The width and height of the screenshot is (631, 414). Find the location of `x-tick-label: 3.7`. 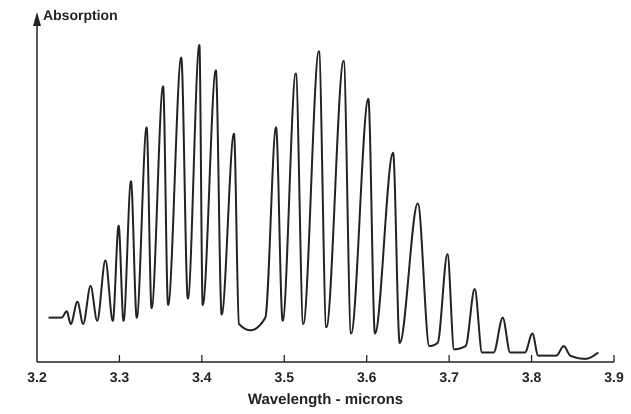

x-tick-label: 3.7 is located at coordinates (449, 377).